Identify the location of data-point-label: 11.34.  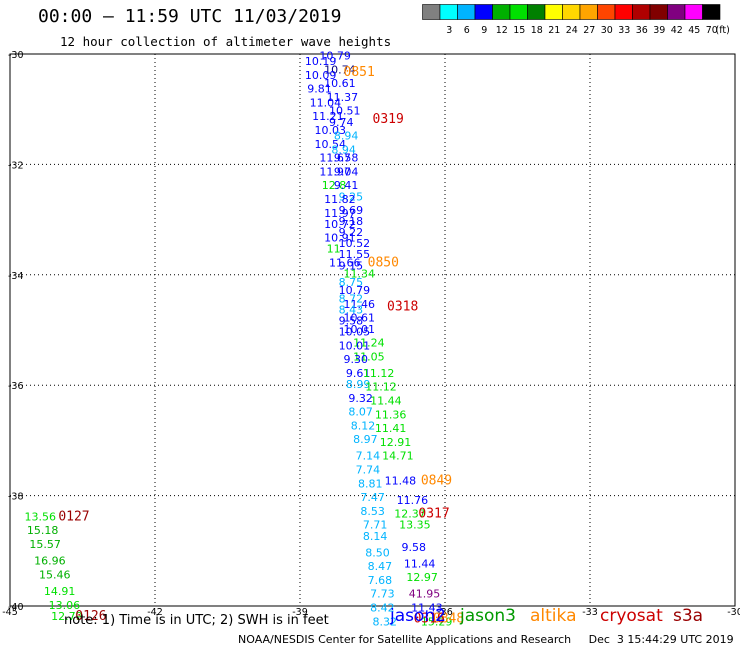
(360, 274).